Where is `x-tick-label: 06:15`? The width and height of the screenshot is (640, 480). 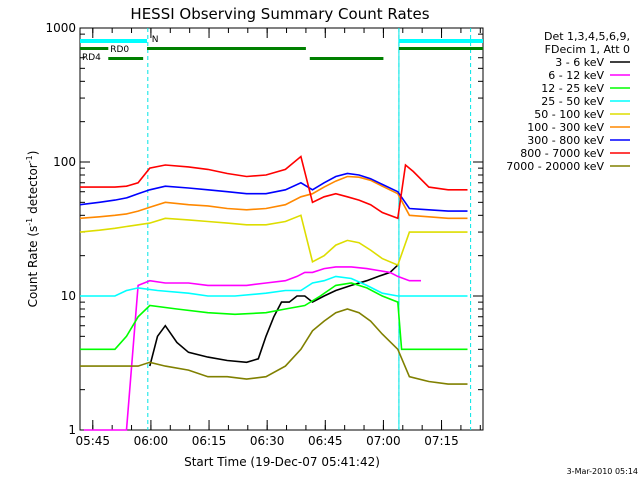 x-tick-label: 06:15 is located at coordinates (209, 441).